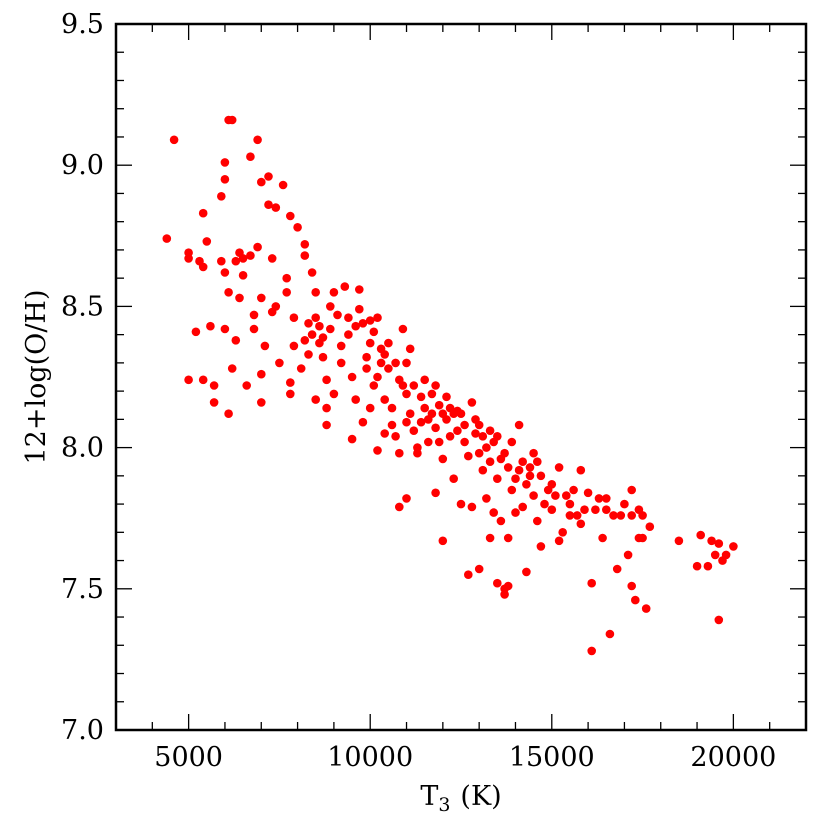 Image resolution: width=830 pixels, height=830 pixels. What do you see at coordinates (36, 377) in the screenshot?
I see `y-axis-label: 12+log(O/H)` at bounding box center [36, 377].